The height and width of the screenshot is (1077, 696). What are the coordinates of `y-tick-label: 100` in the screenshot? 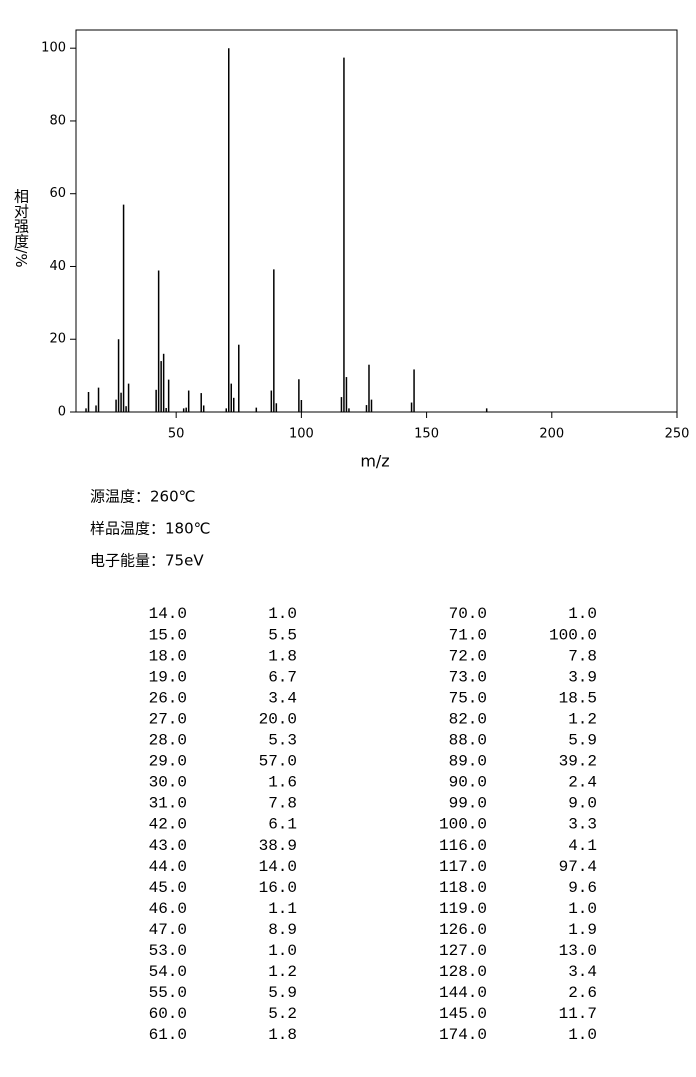 It's located at (53, 48).